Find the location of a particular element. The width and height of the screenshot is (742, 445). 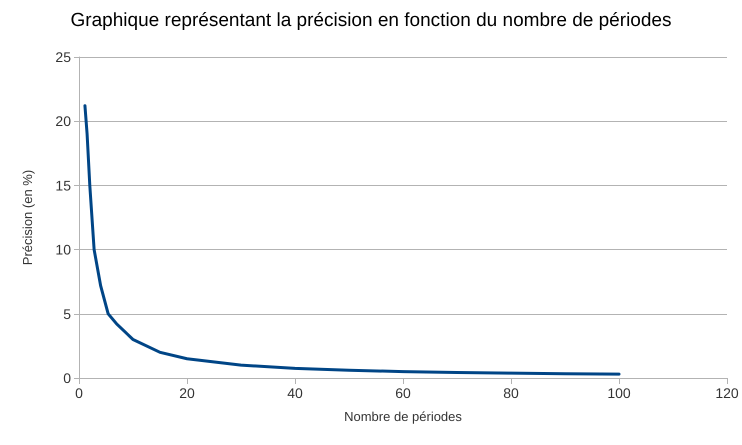

y-axis-title: Précision (en %) is located at coordinates (27, 218).